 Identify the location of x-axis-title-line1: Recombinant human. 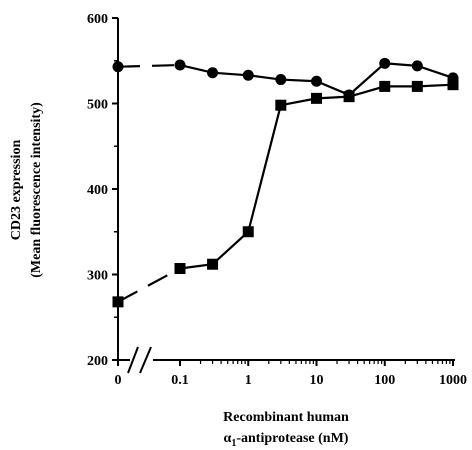
(286, 417).